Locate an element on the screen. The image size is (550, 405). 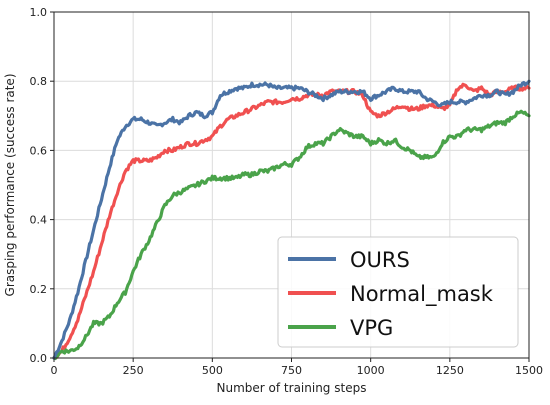
x-tick-label: 1250 is located at coordinates (450, 370).